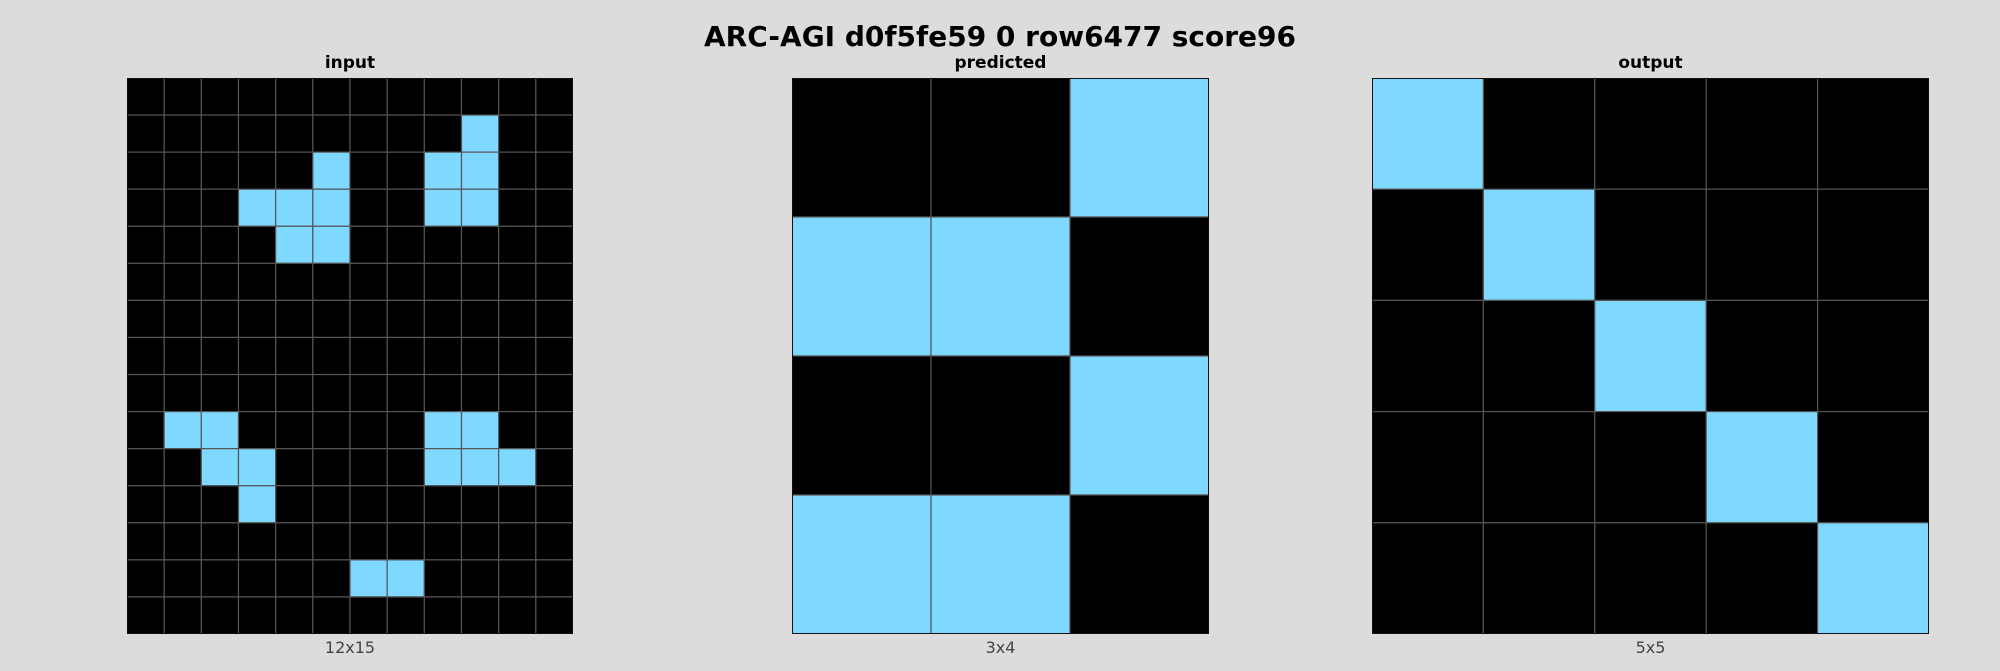 The width and height of the screenshot is (2000, 671). What do you see at coordinates (443, 207) in the screenshot?
I see `input-cell-r3-c8-filled` at bounding box center [443, 207].